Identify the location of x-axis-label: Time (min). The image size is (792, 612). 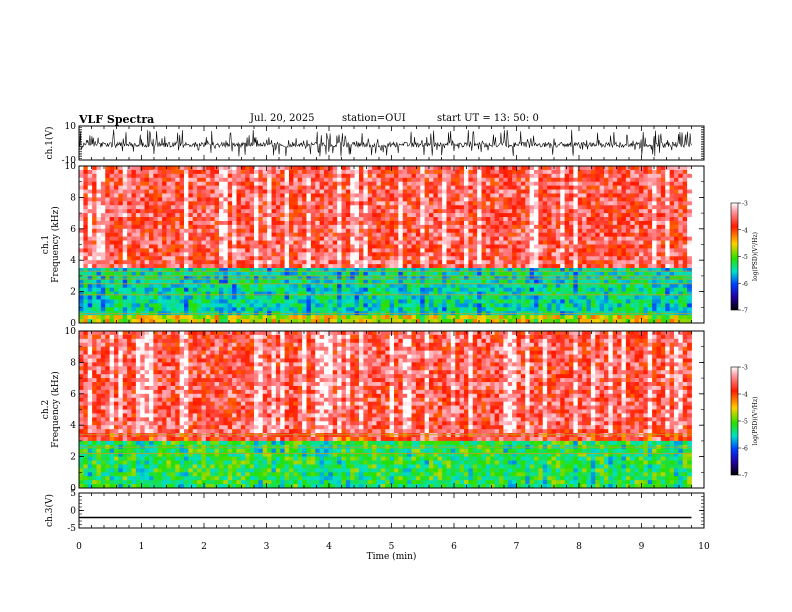
(392, 556).